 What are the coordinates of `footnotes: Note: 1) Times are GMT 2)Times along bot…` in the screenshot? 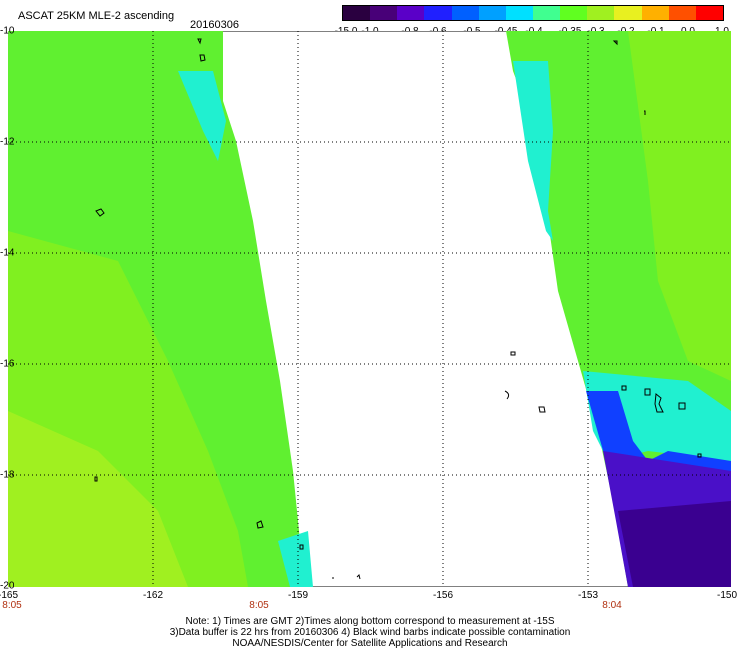 It's located at (370, 632).